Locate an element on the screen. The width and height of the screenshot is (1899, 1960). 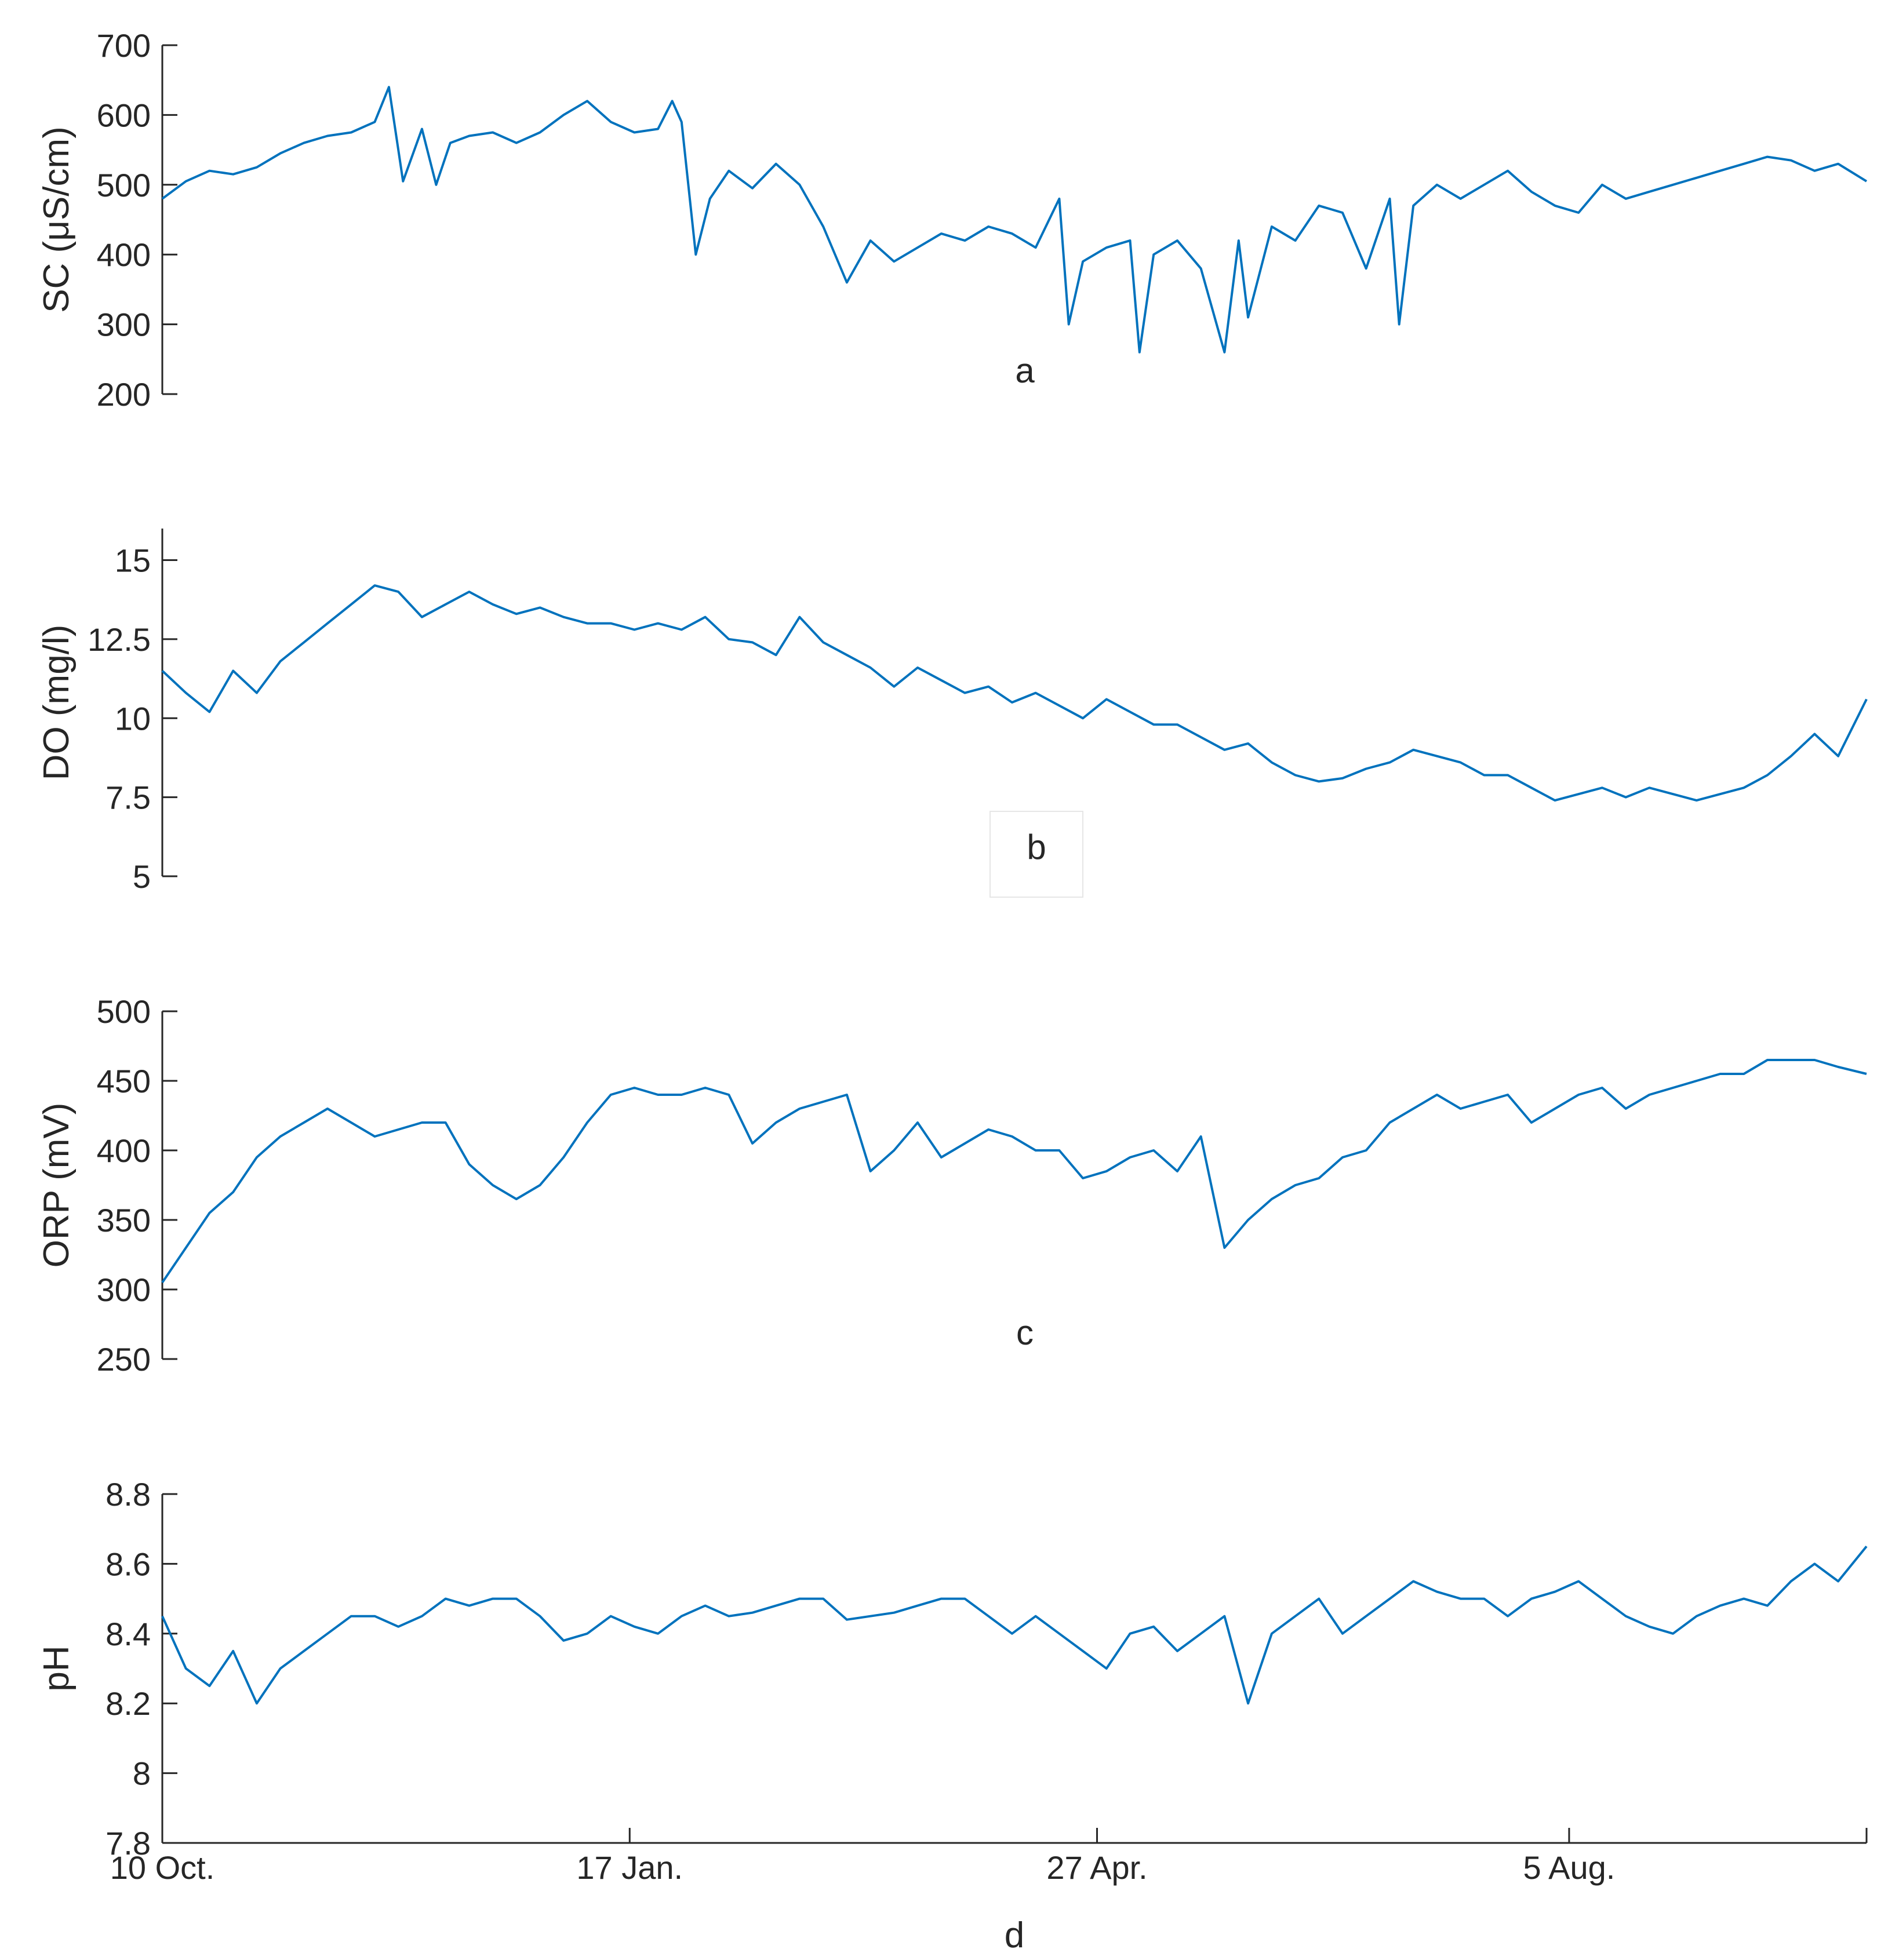
y-tick-label: 400 is located at coordinates (124, 1150).